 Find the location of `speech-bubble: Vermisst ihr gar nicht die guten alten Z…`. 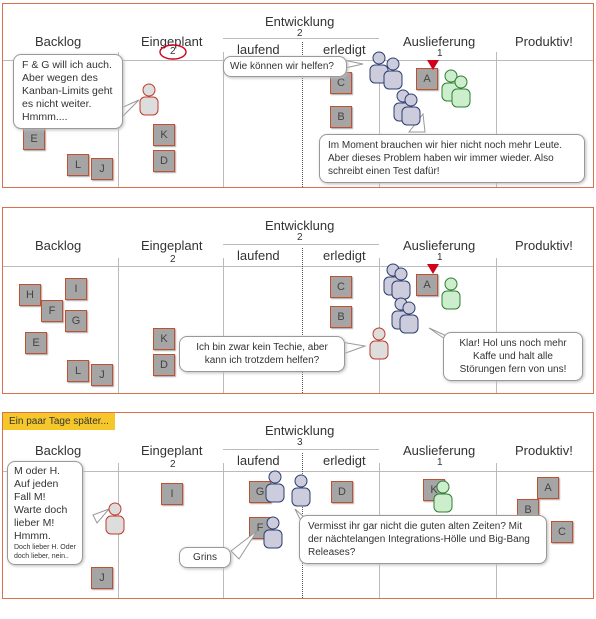

speech-bubble: Vermisst ihr gar nicht die guten alten Z… is located at coordinates (423, 539).